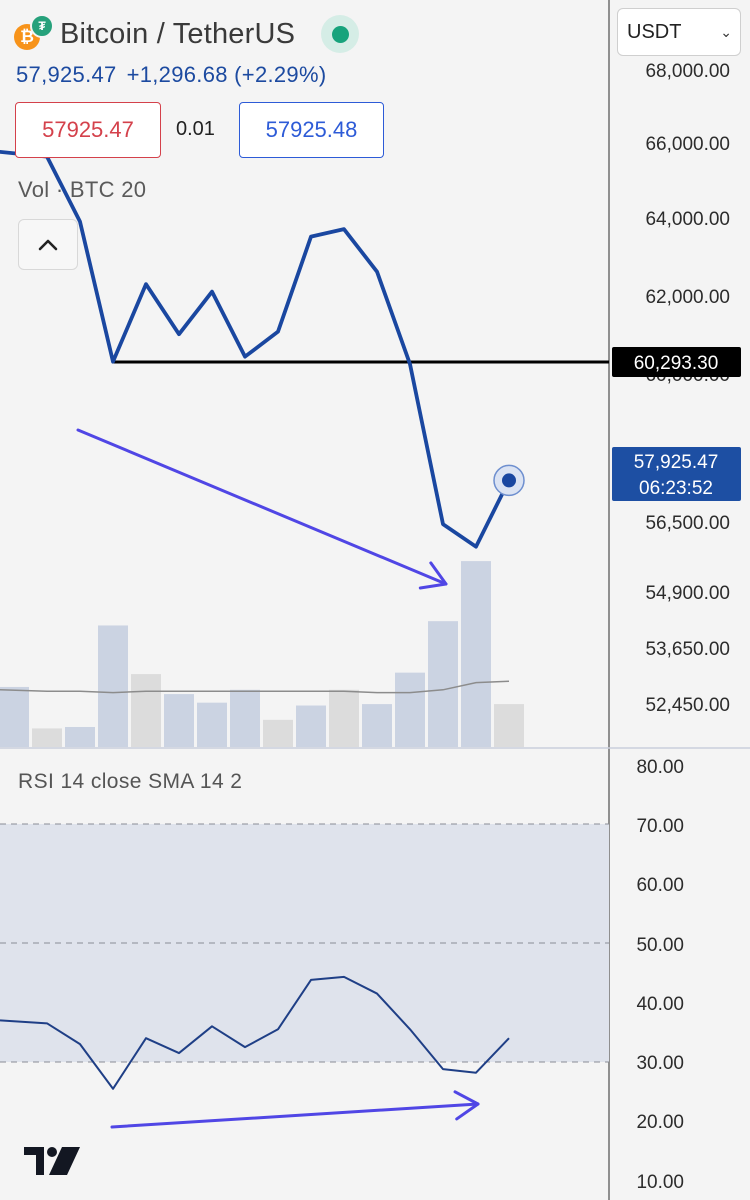  What do you see at coordinates (66, 74) in the screenshot?
I see `last-price: 57,925.47` at bounding box center [66, 74].